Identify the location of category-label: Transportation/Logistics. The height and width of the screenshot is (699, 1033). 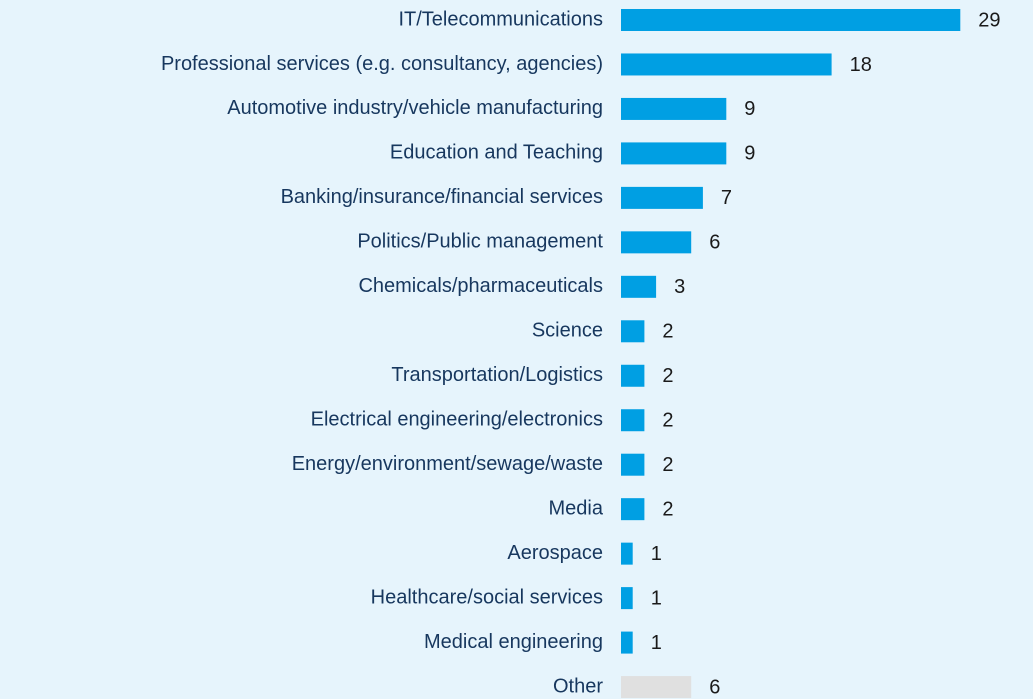
(497, 375).